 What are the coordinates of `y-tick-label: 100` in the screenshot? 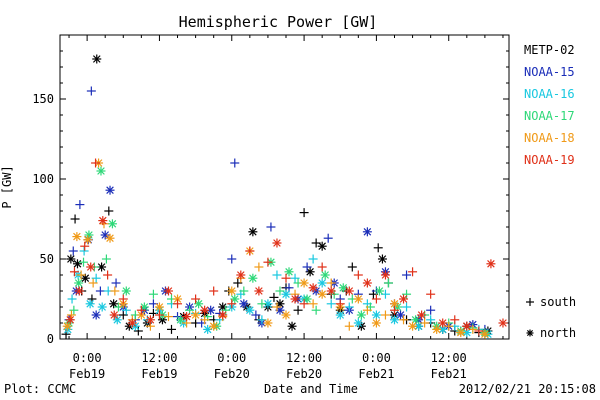 It's located at (43, 179).